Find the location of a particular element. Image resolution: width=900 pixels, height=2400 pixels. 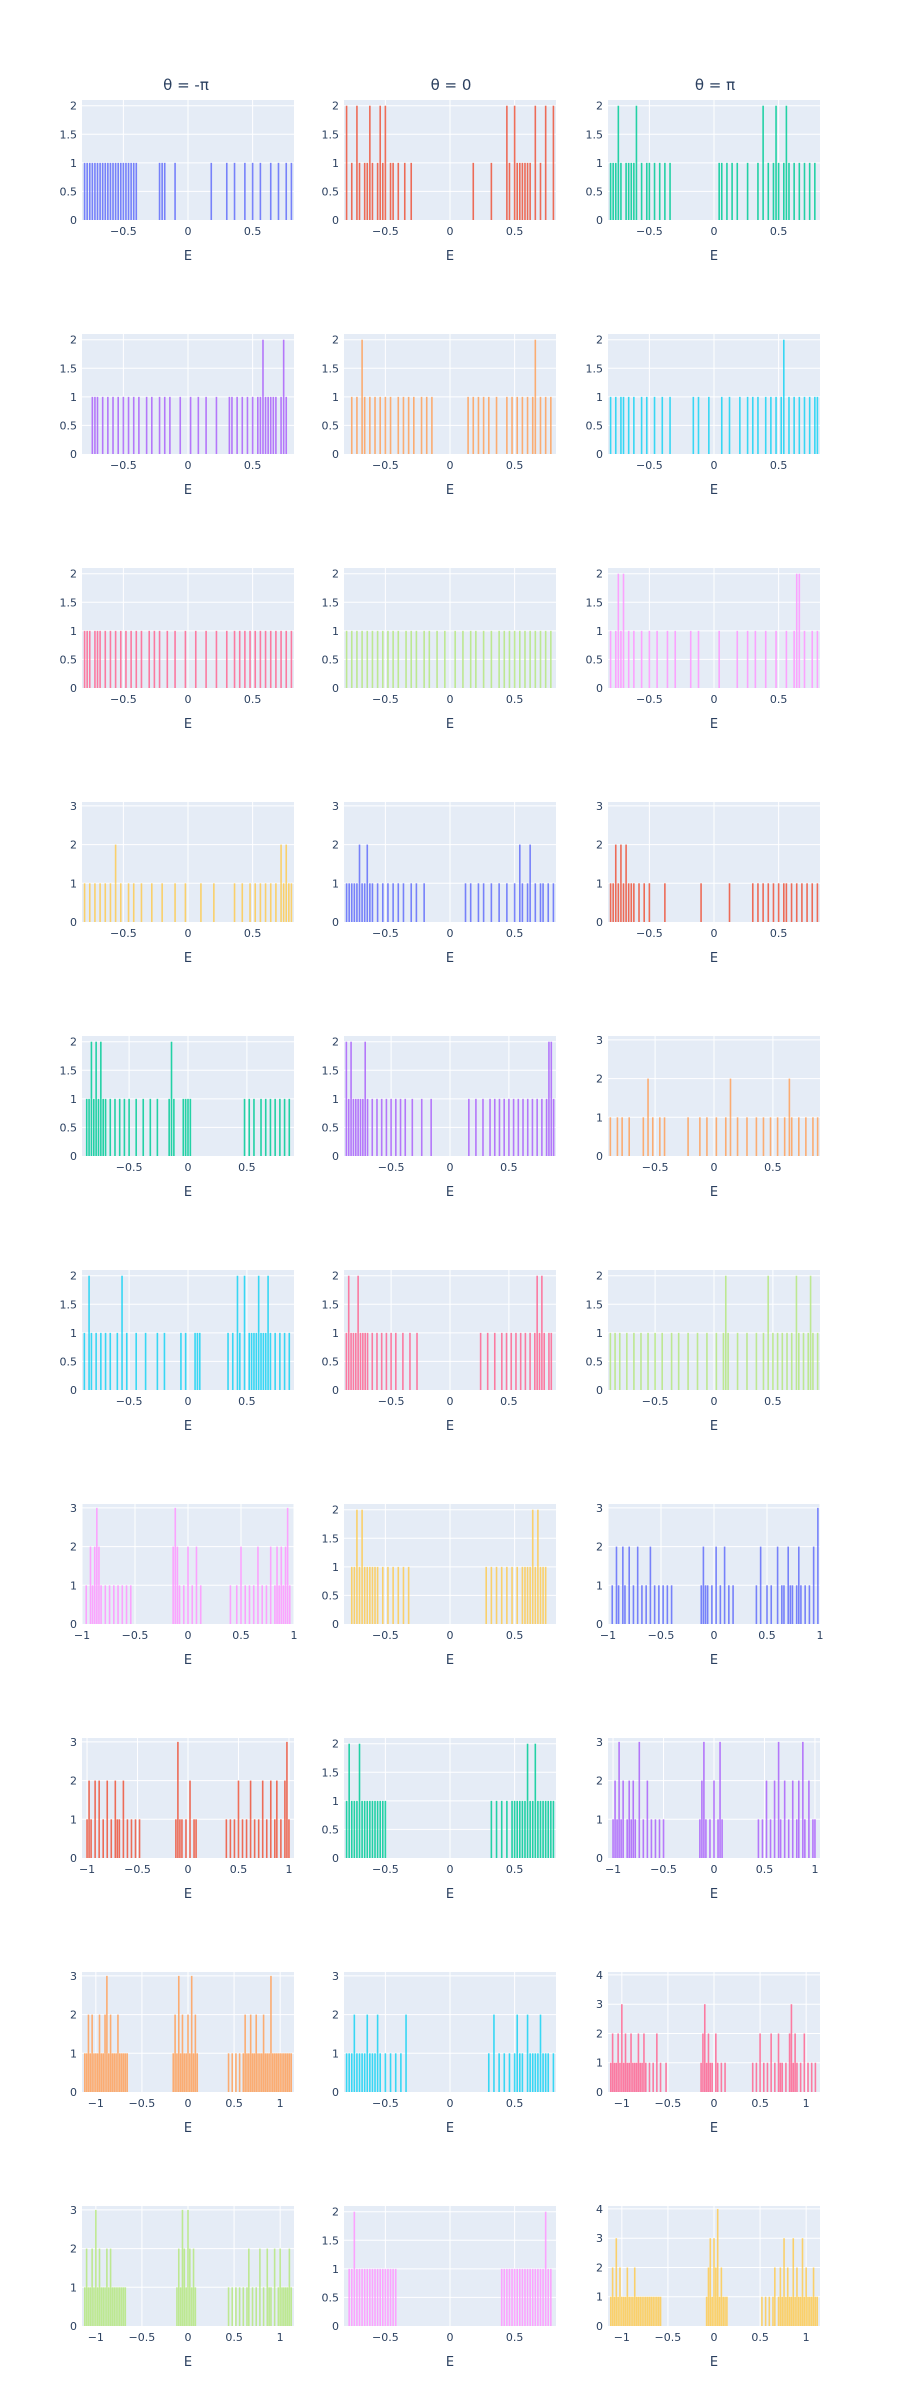

histogram-svg: 00.511.52−0.5 0 0.5E is located at coordinates (703, 1352).